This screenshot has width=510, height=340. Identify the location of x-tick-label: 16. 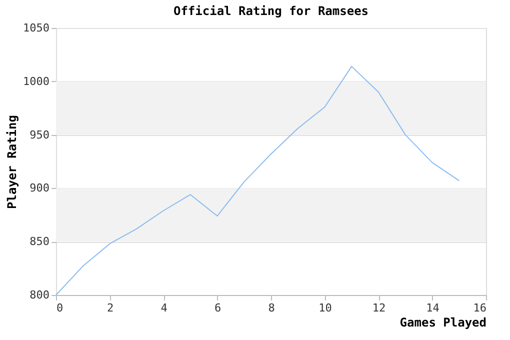
(479, 308).